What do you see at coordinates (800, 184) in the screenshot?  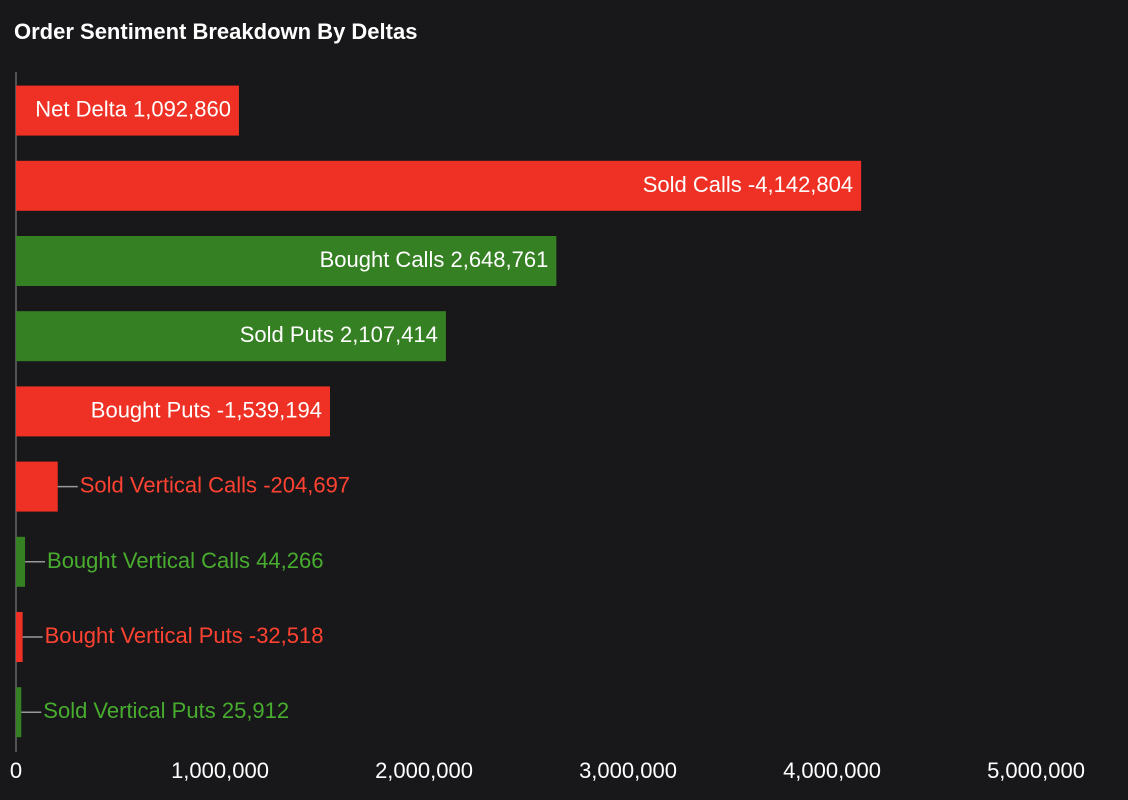 I see `value-label: -4,142,804` at bounding box center [800, 184].